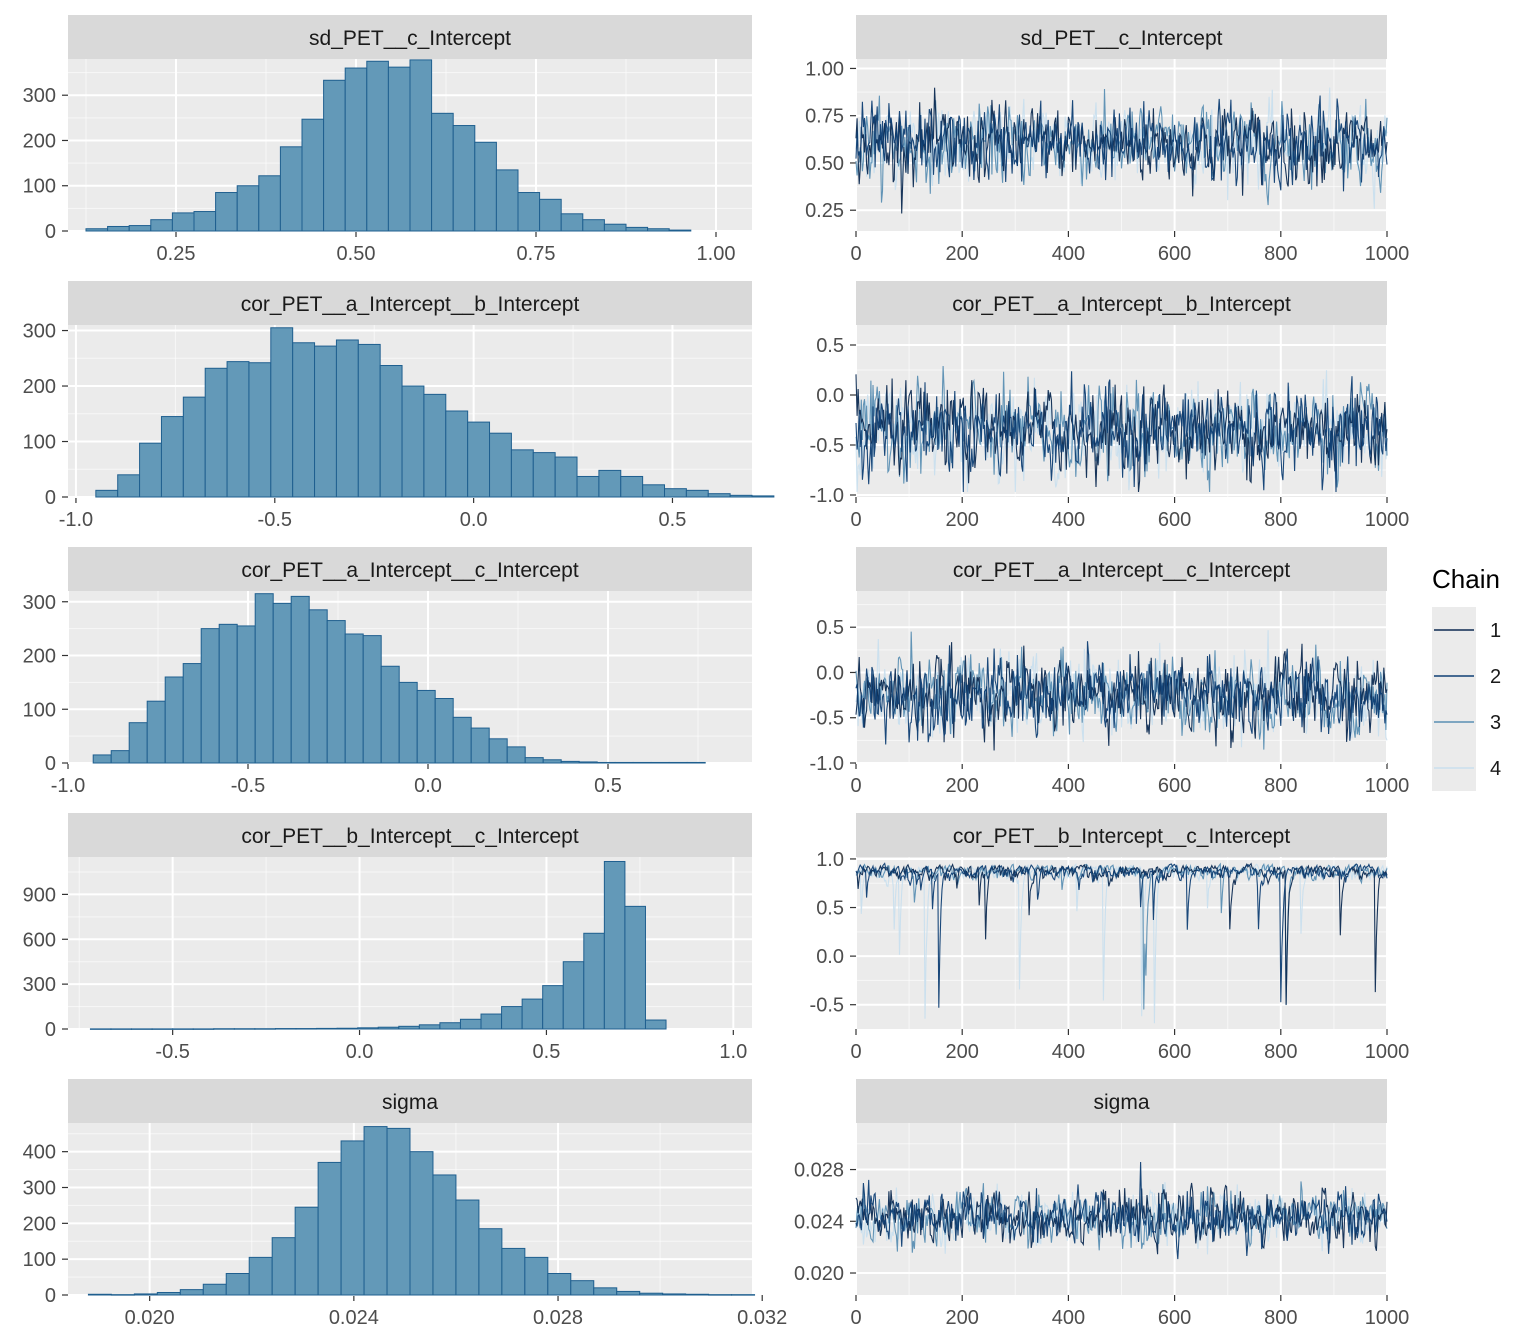  I want to click on y-tick-label: 0.50, so click(824, 164).